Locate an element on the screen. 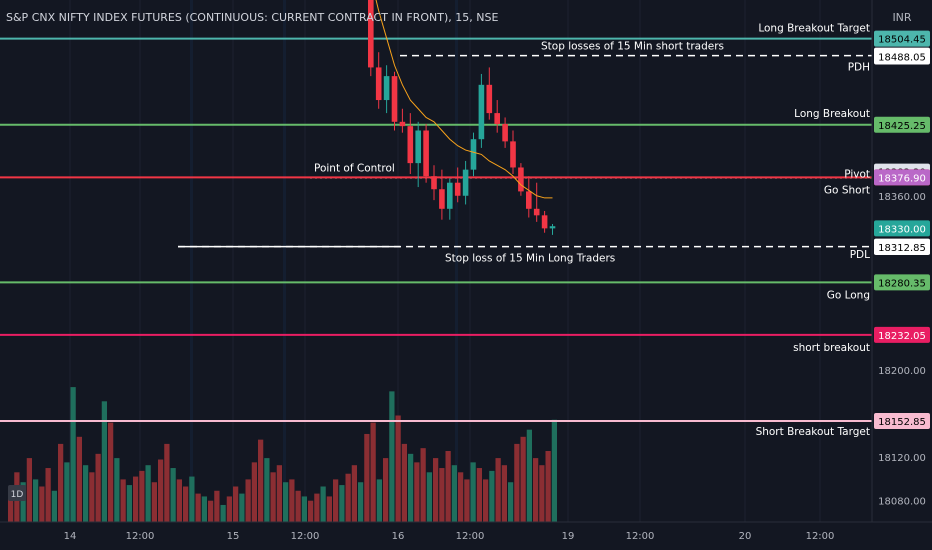 Image resolution: width=932 pixels, height=550 pixels. moving-average-line is located at coordinates (464, 99).